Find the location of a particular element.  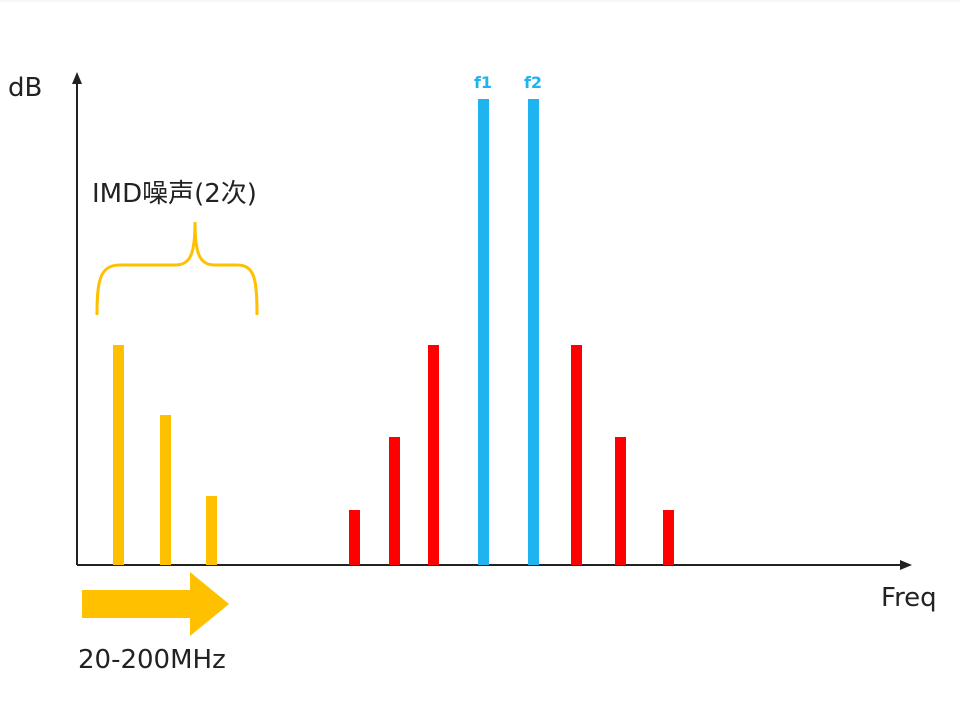

tone-label: f1 is located at coordinates (483, 82).